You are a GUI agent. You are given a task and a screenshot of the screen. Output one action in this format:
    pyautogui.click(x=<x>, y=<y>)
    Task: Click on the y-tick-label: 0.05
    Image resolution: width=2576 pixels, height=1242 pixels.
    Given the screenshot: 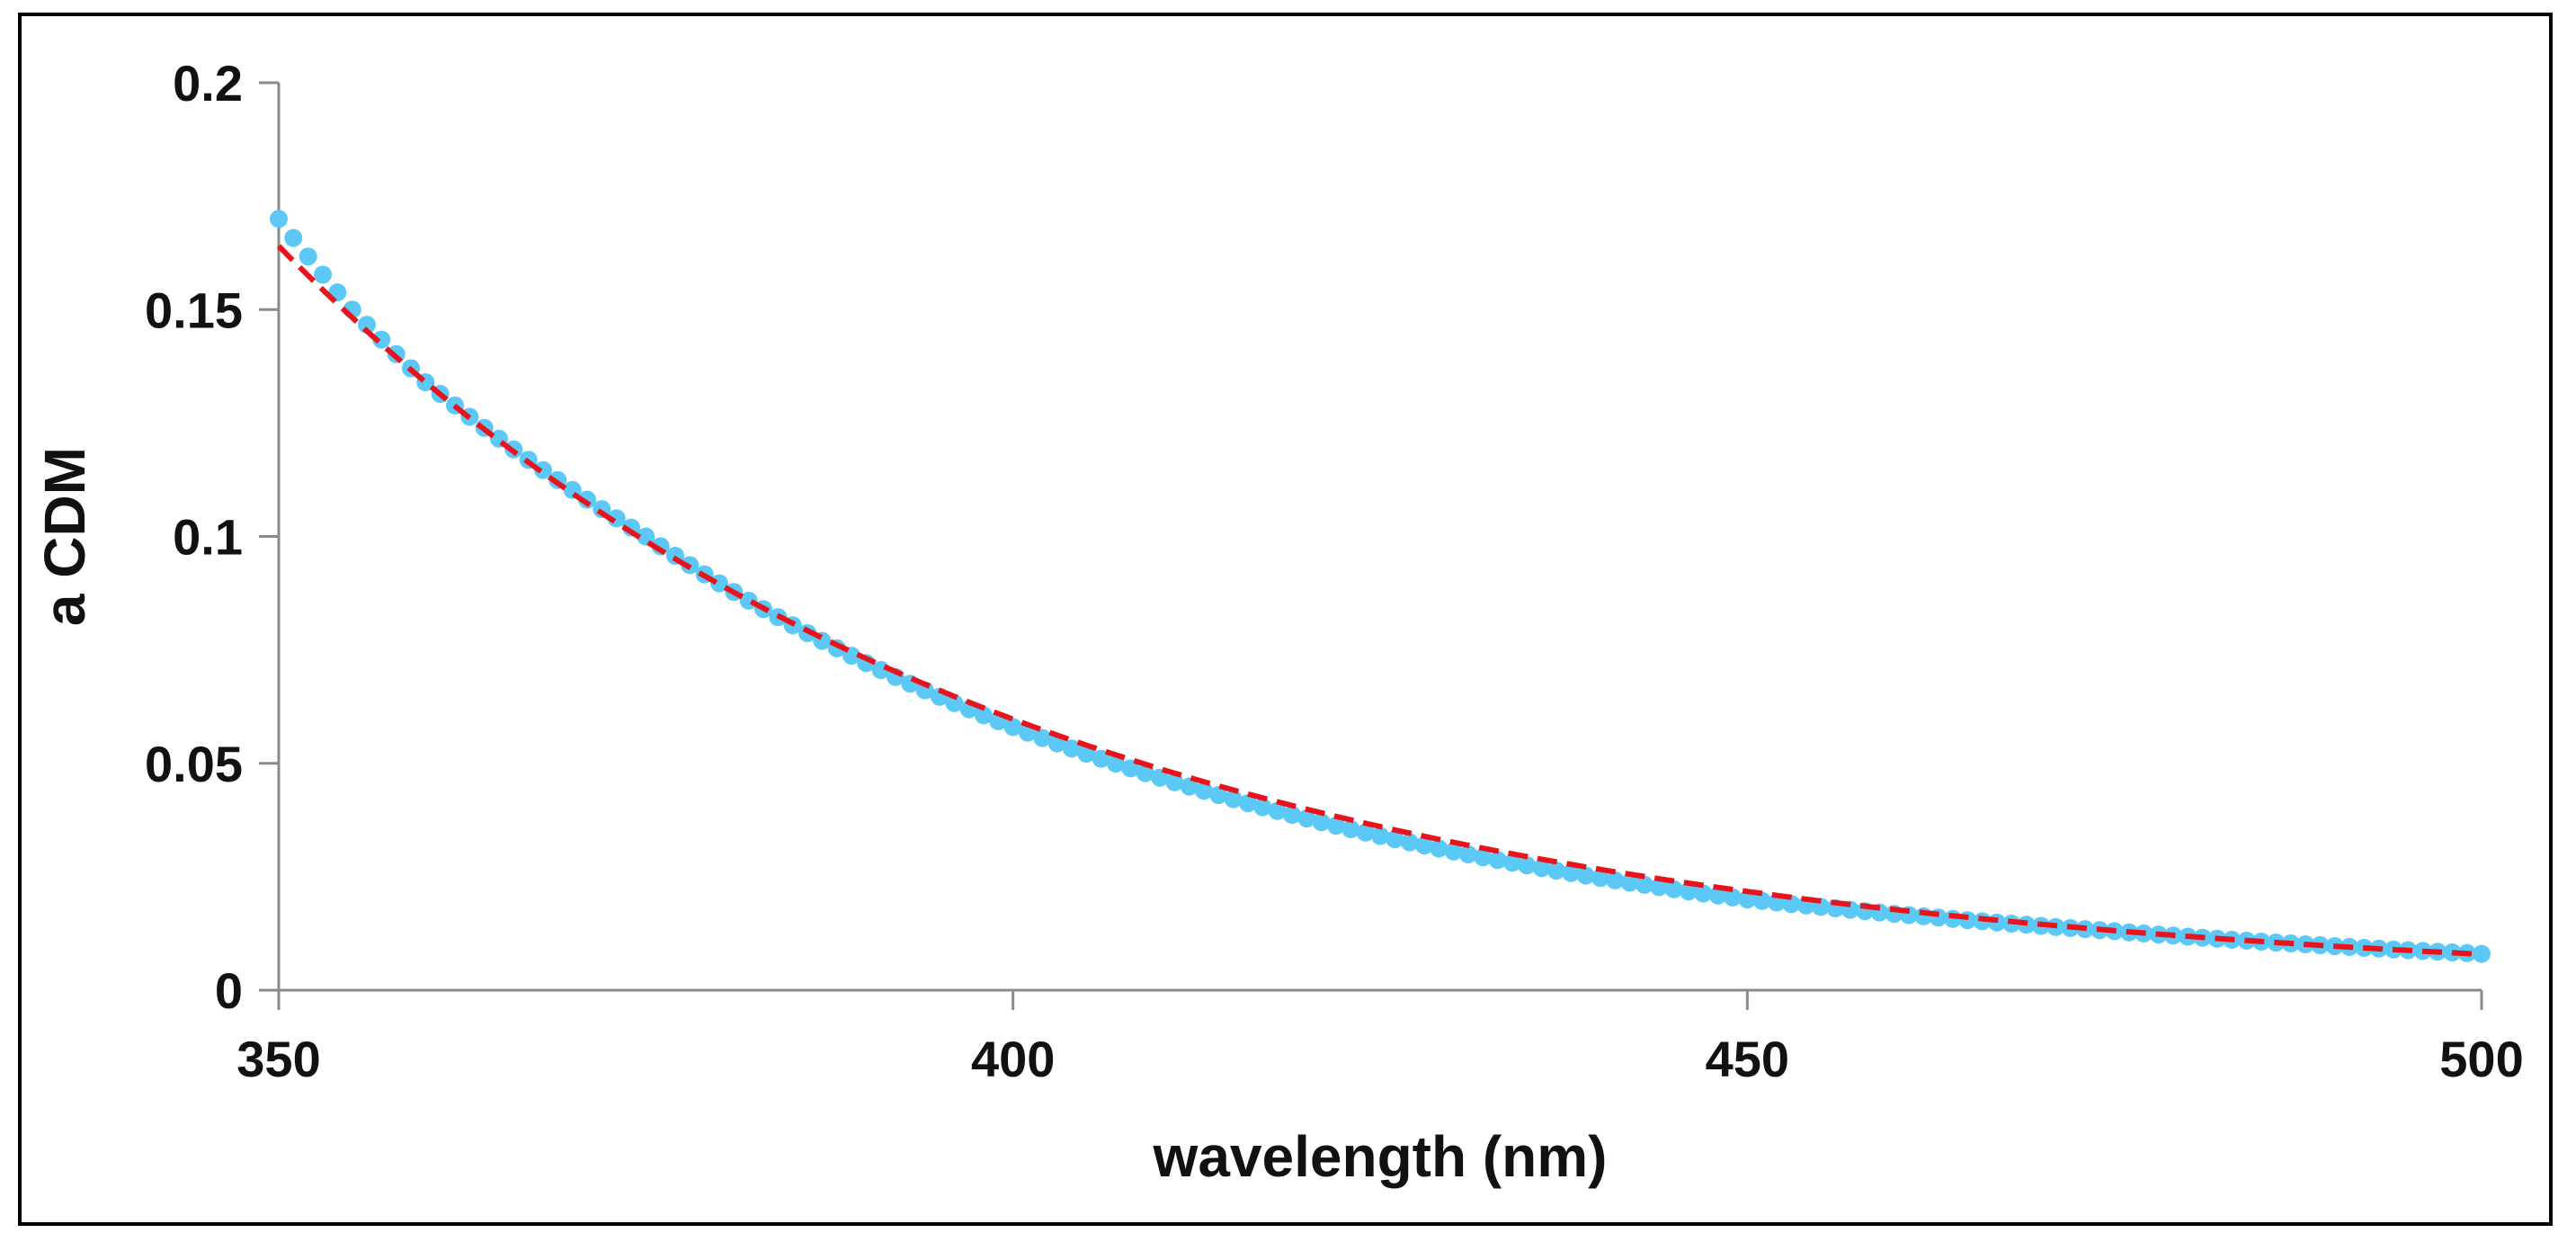 What is the action you would take?
    pyautogui.click(x=194, y=764)
    